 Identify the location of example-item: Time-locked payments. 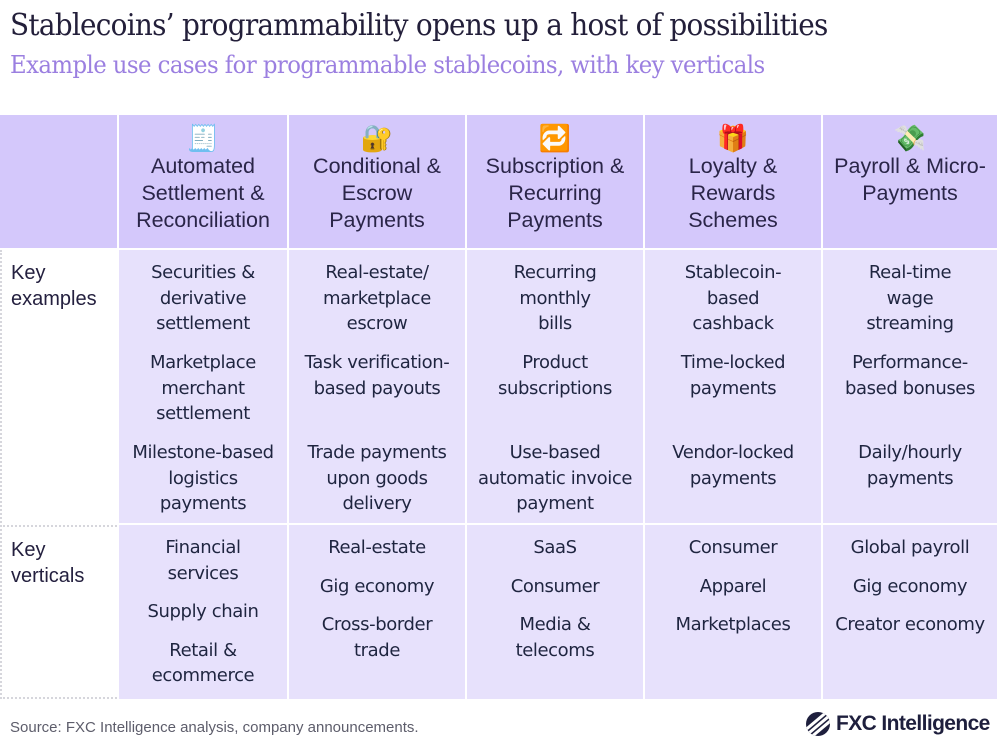
(733, 375).